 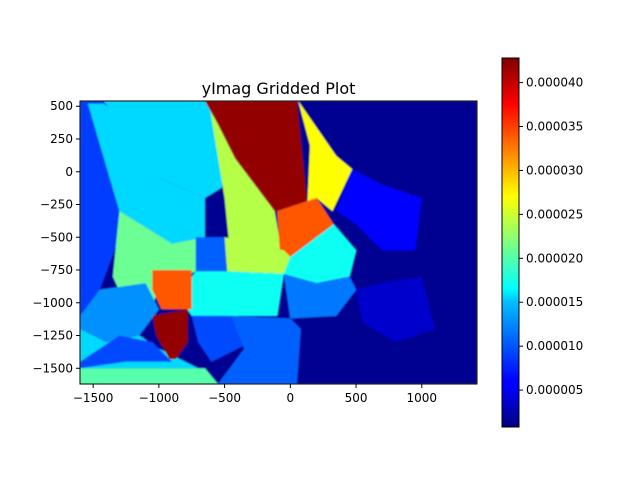 What do you see at coordinates (52, 368) in the screenshot?
I see `y-tick-label: −1500` at bounding box center [52, 368].